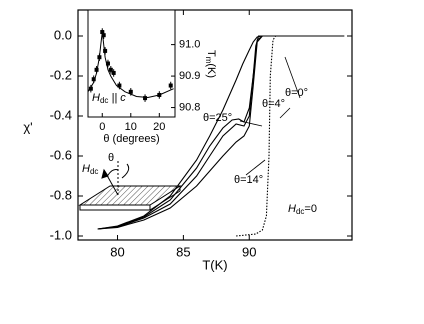 The height and width of the screenshot is (324, 424). I want to click on annotation-text: θ=4°, so click(273, 104).